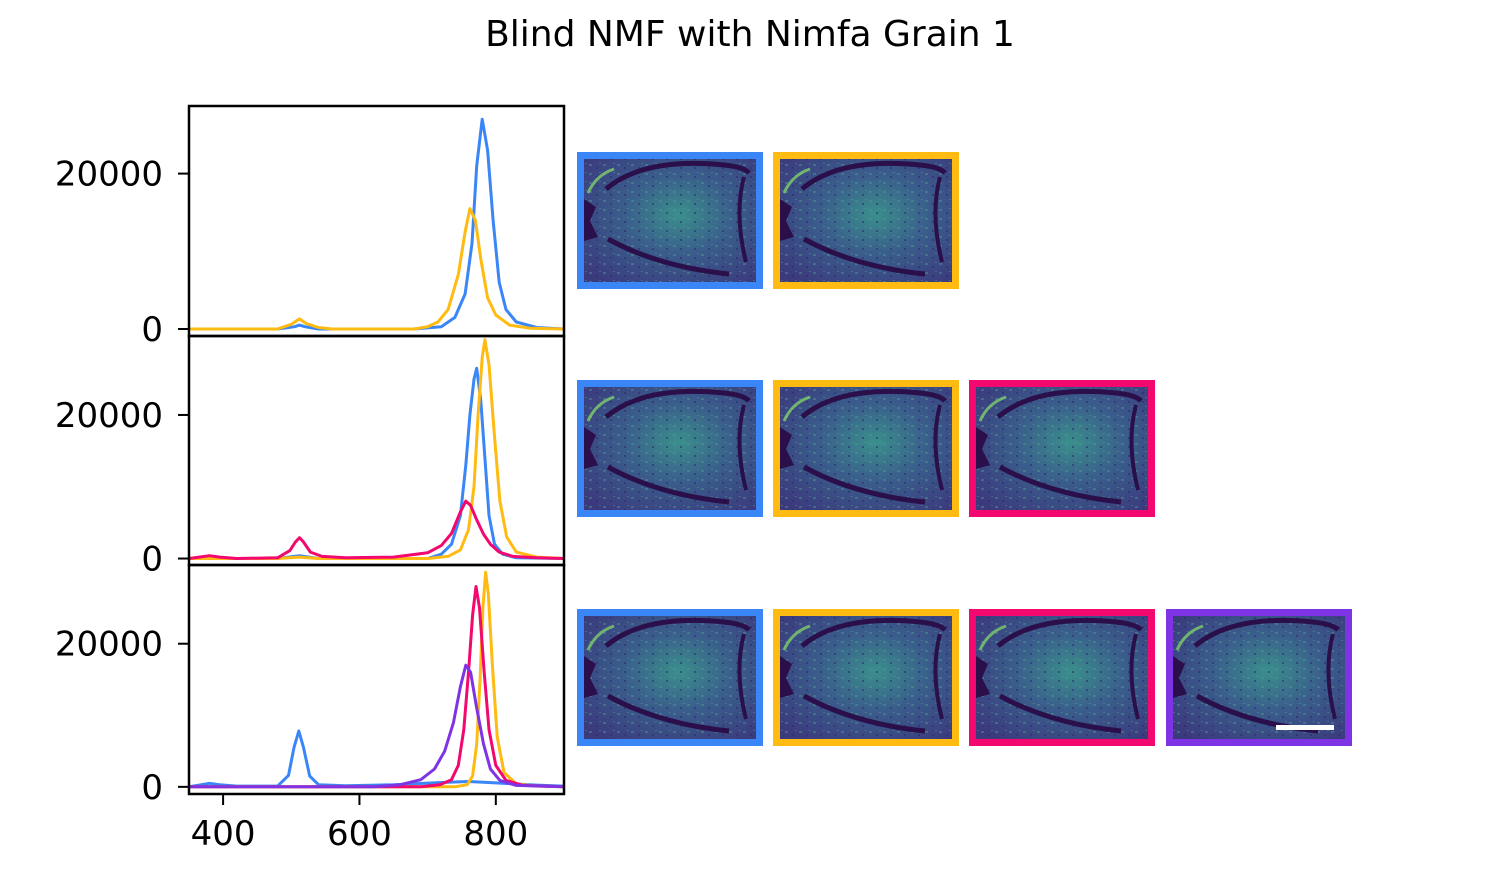  What do you see at coordinates (750, 34) in the screenshot?
I see `figure-title: Blind NMF with Nimfa Grain 1` at bounding box center [750, 34].